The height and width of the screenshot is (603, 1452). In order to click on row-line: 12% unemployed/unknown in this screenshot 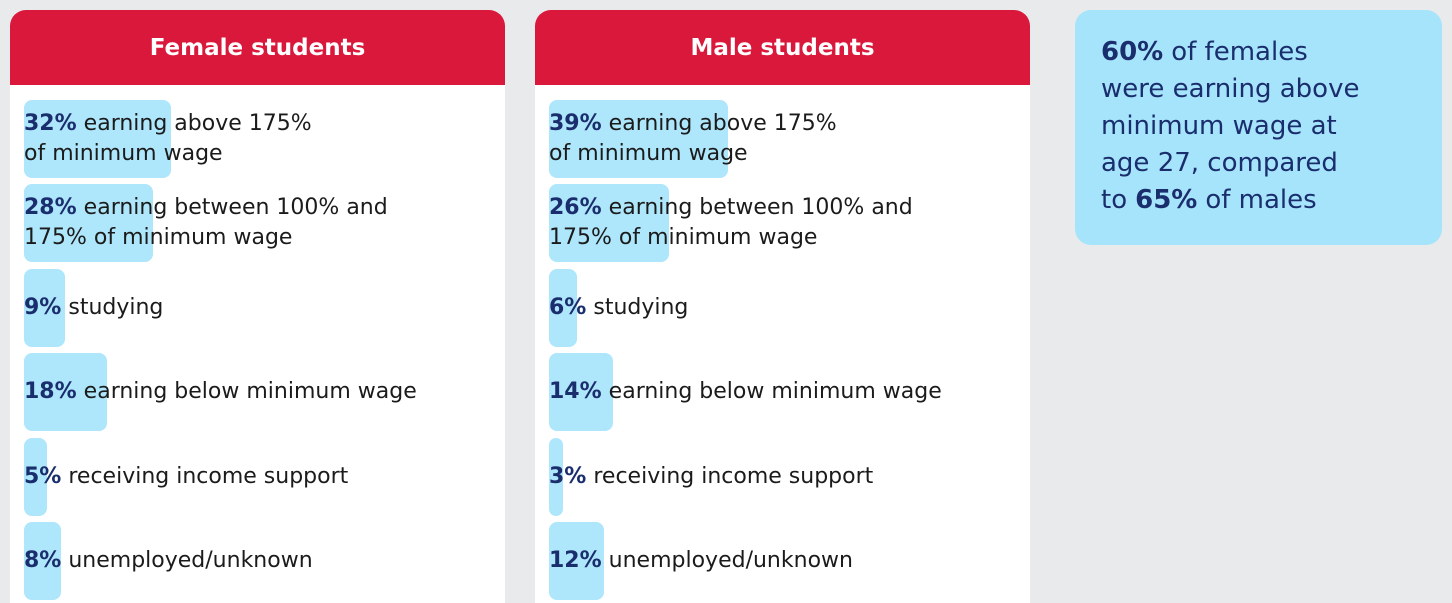, I will do `click(701, 561)`.